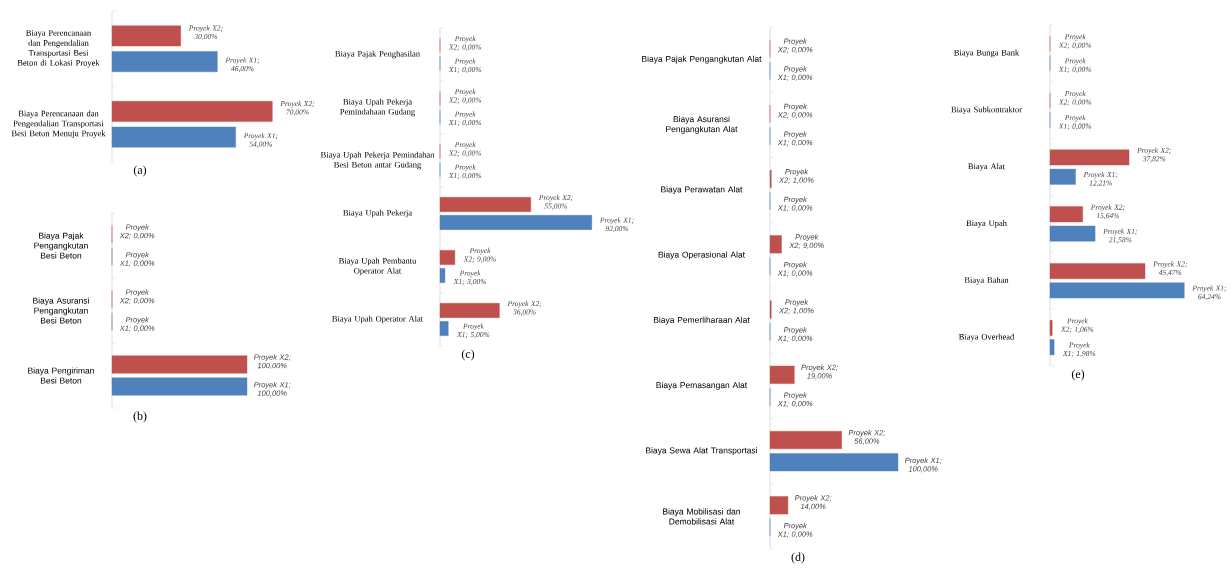  I want to click on y-tick-label: Biaya Asuransi Pengangkutan Besi Beton, so click(61, 310).